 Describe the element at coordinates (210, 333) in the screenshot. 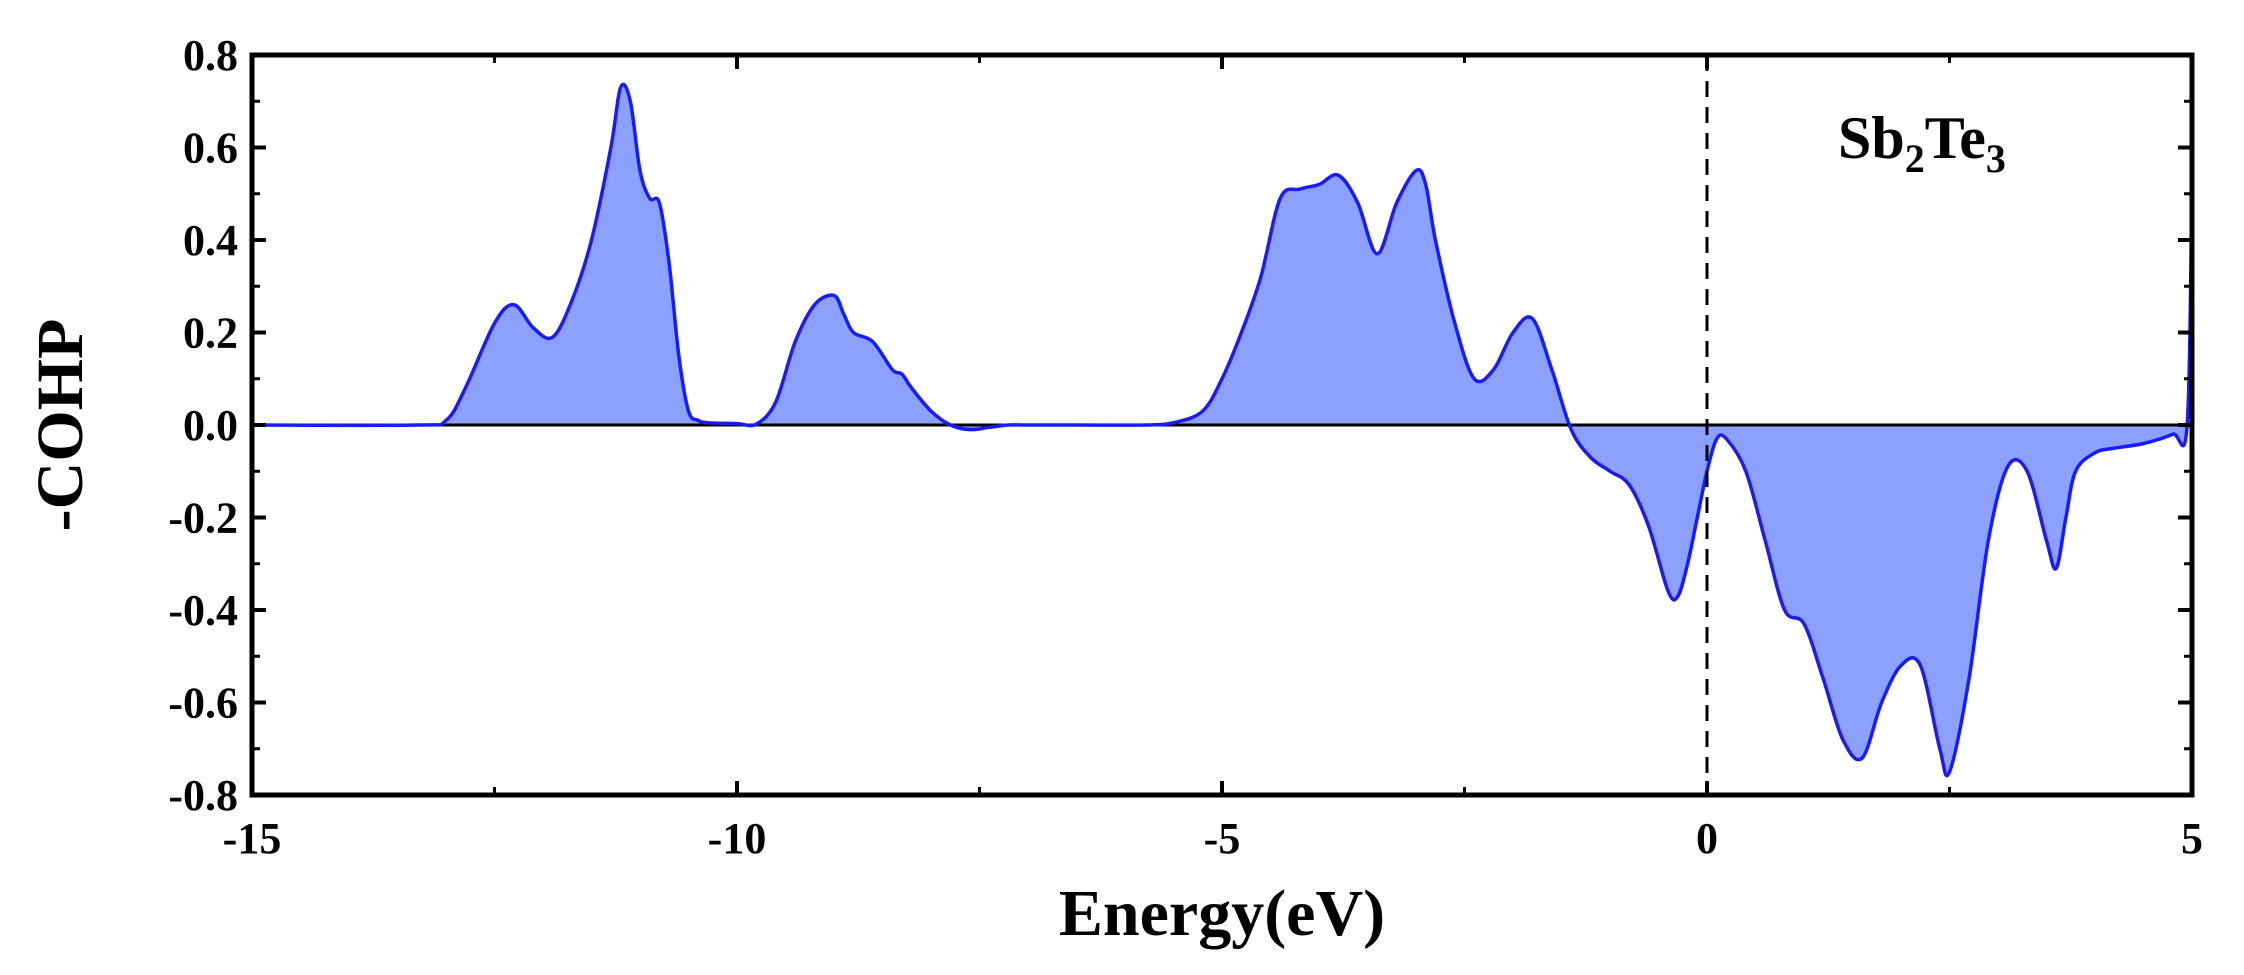

I see `y-tick-label: 0.2` at that location.